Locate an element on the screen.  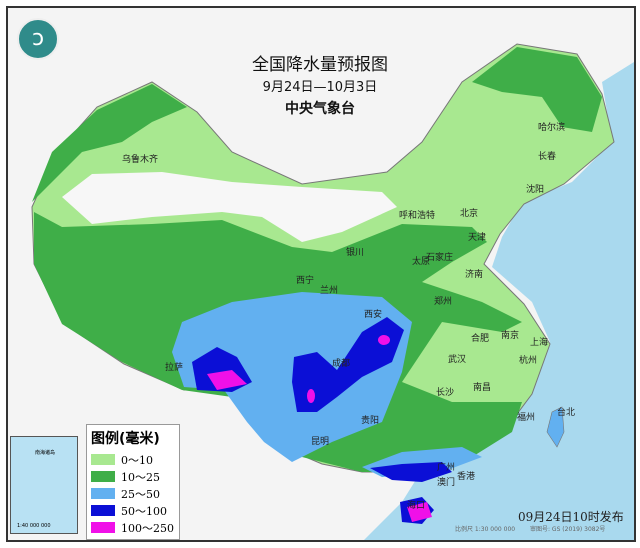
issuer: 中央气象台 is located at coordinates (320, 109).